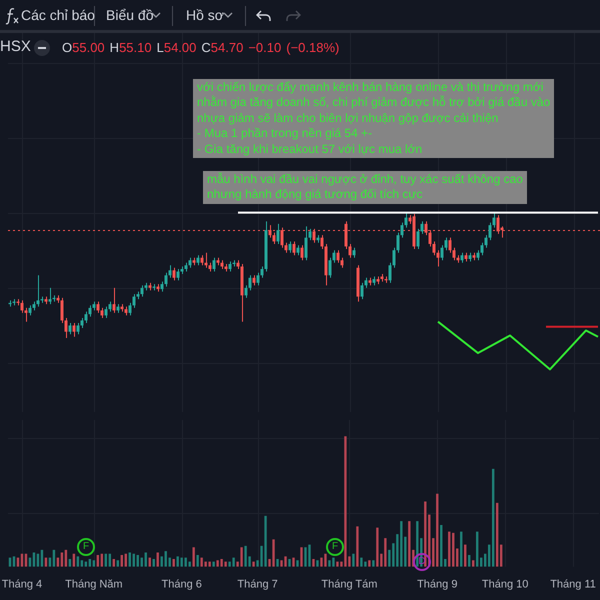 The height and width of the screenshot is (600, 600). What do you see at coordinates (94, 584) in the screenshot?
I see `x-tick-label: Tháng Năm` at bounding box center [94, 584].